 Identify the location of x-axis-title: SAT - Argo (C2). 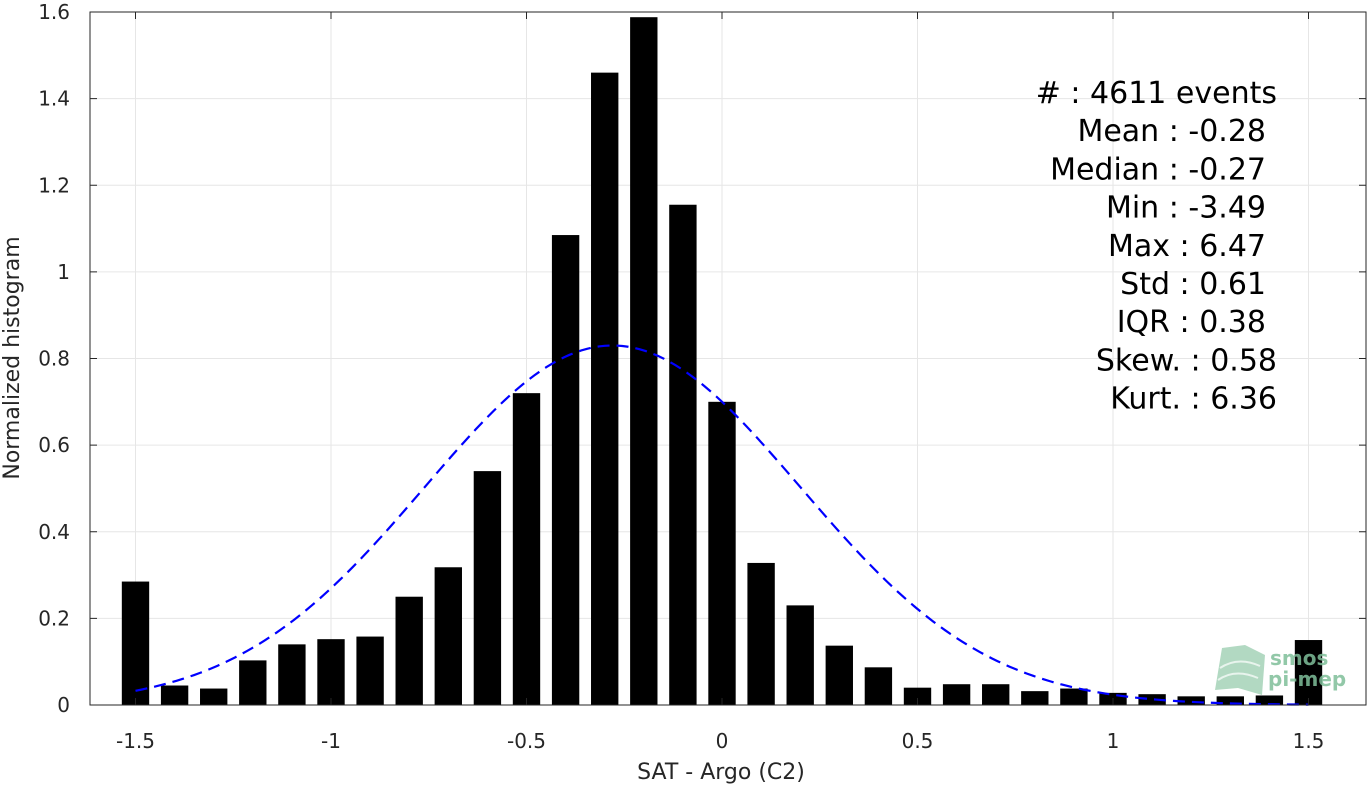
(721, 772).